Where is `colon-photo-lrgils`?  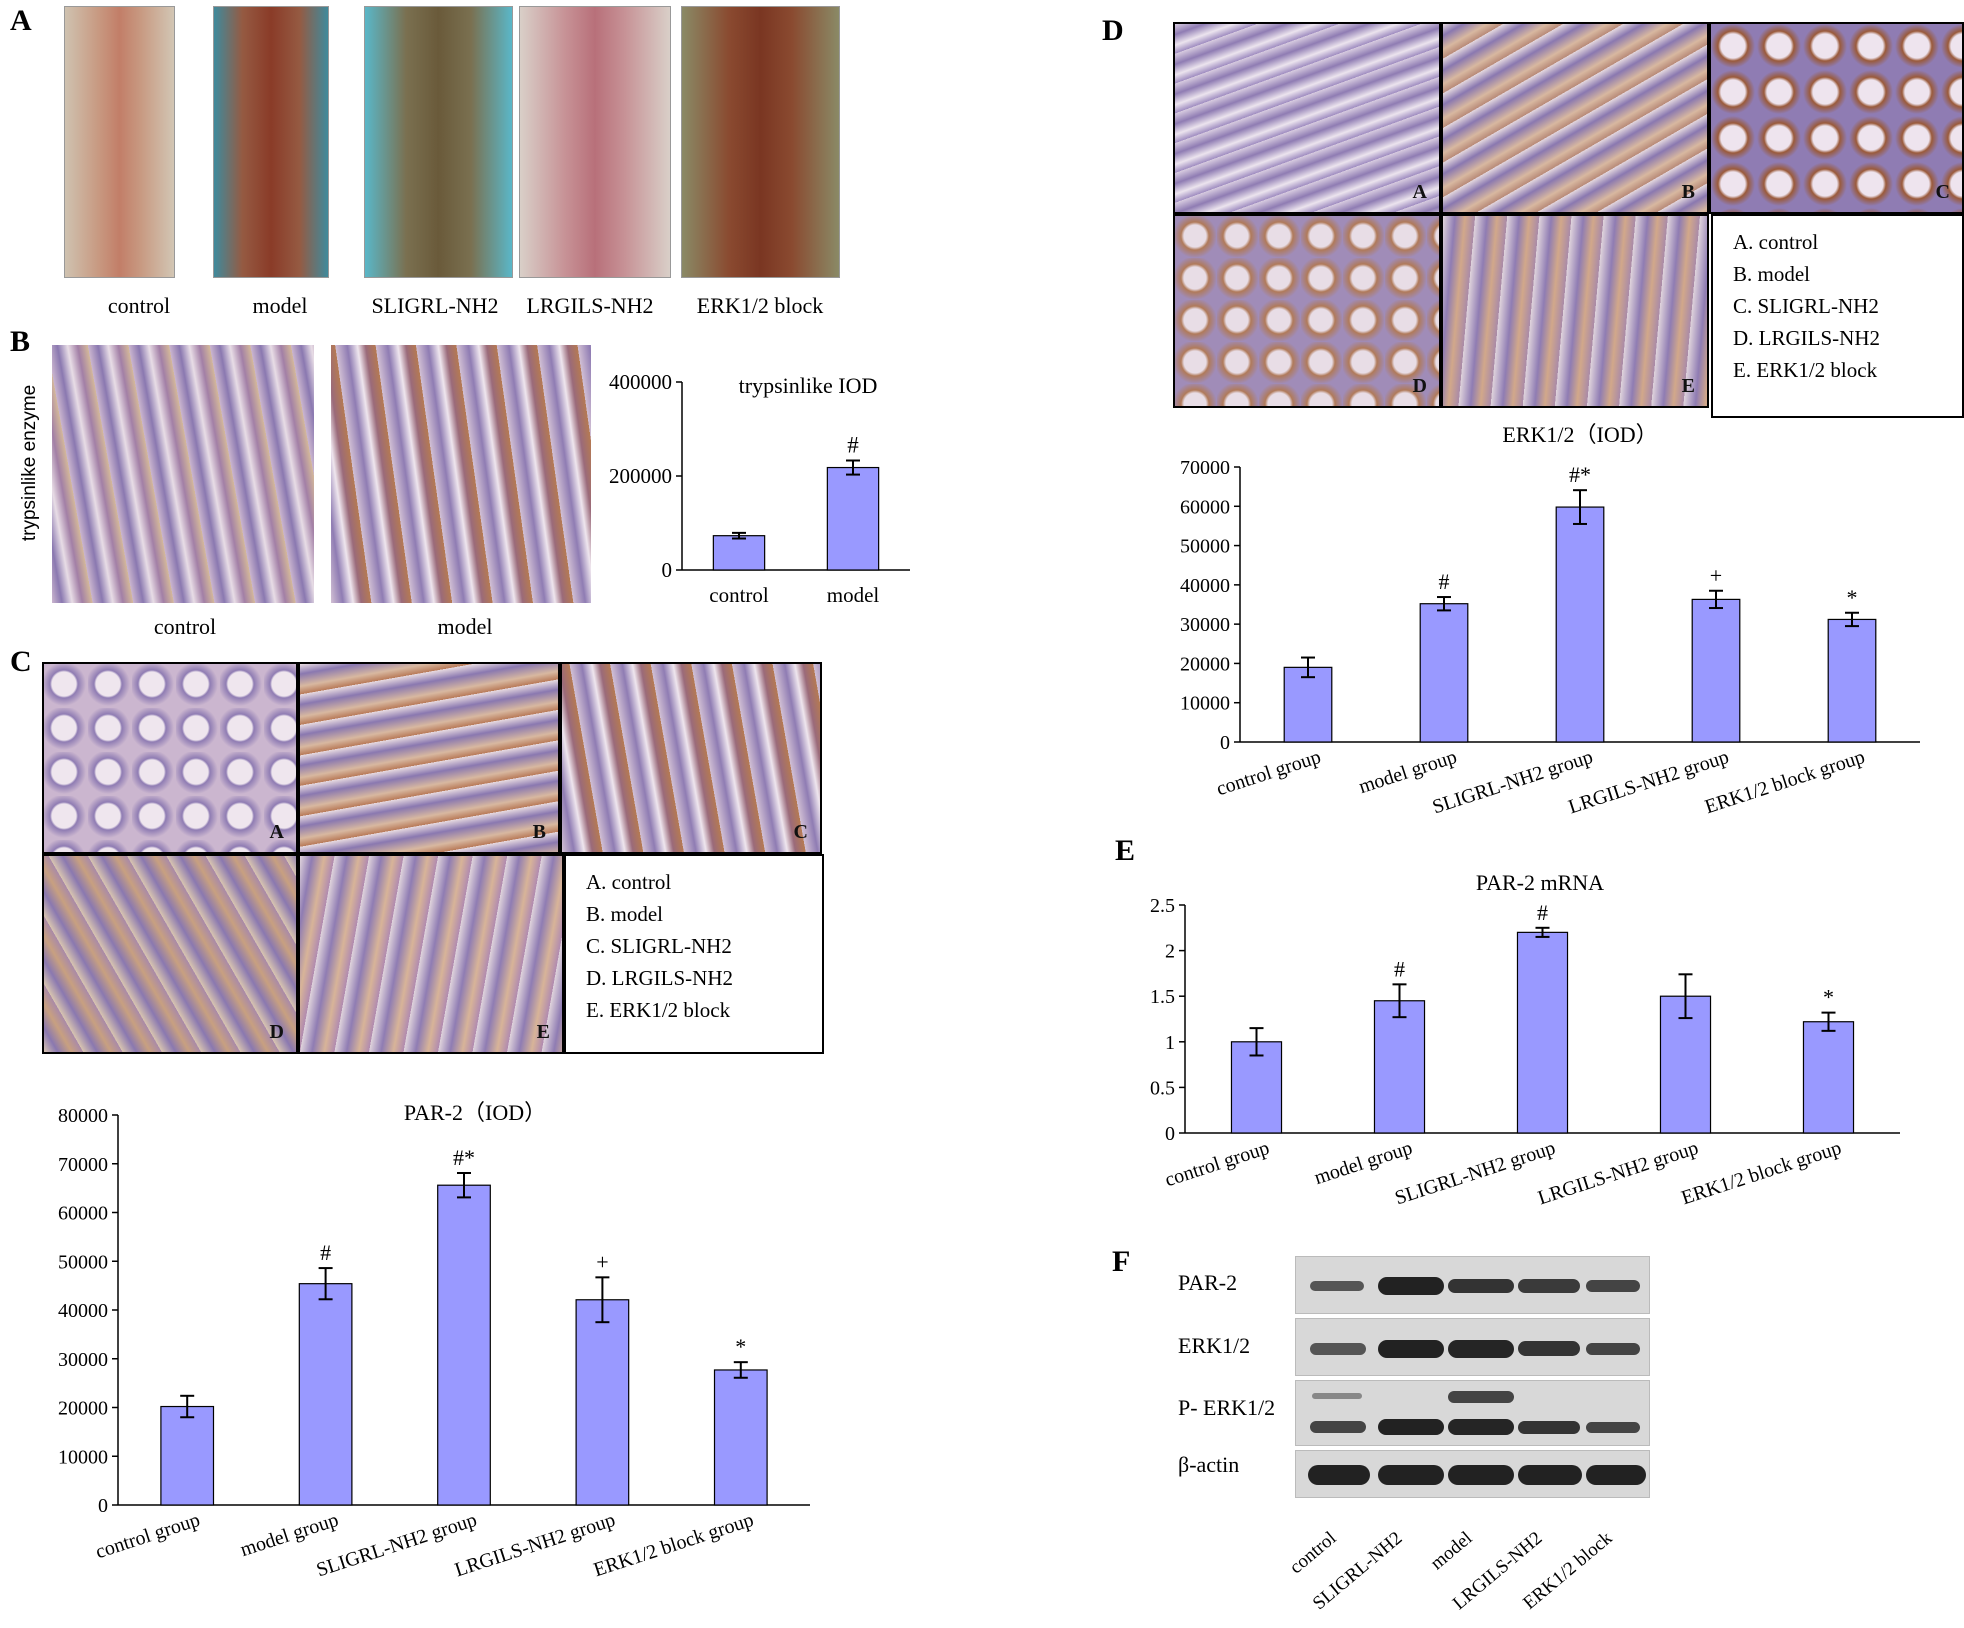 colon-photo-lrgils is located at coordinates (595, 142).